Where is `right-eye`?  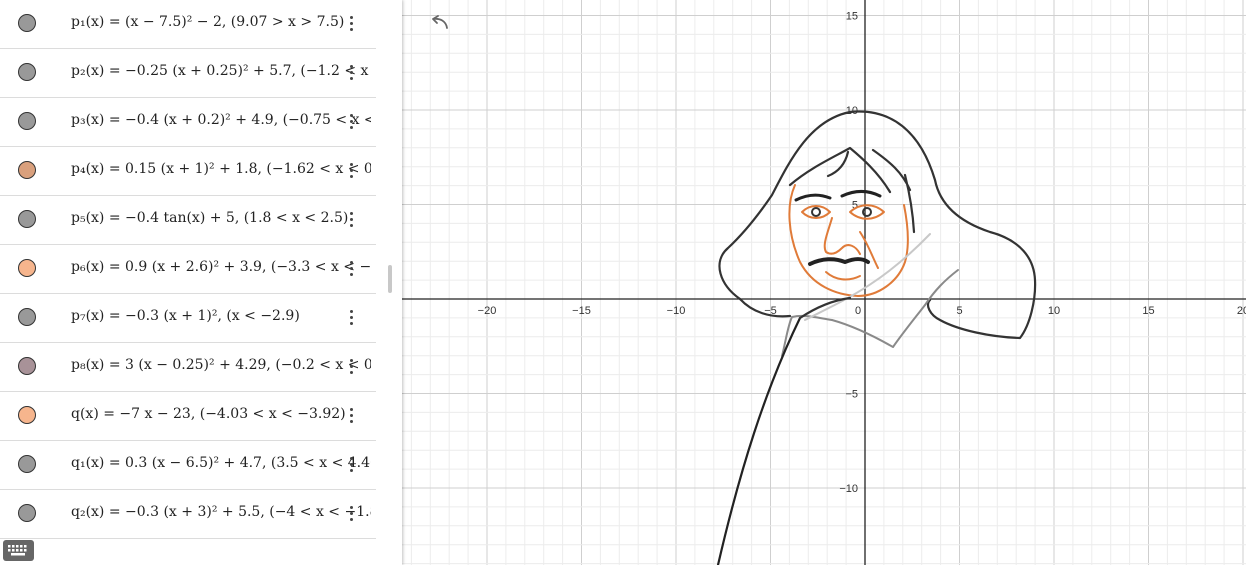
right-eye is located at coordinates (867, 212).